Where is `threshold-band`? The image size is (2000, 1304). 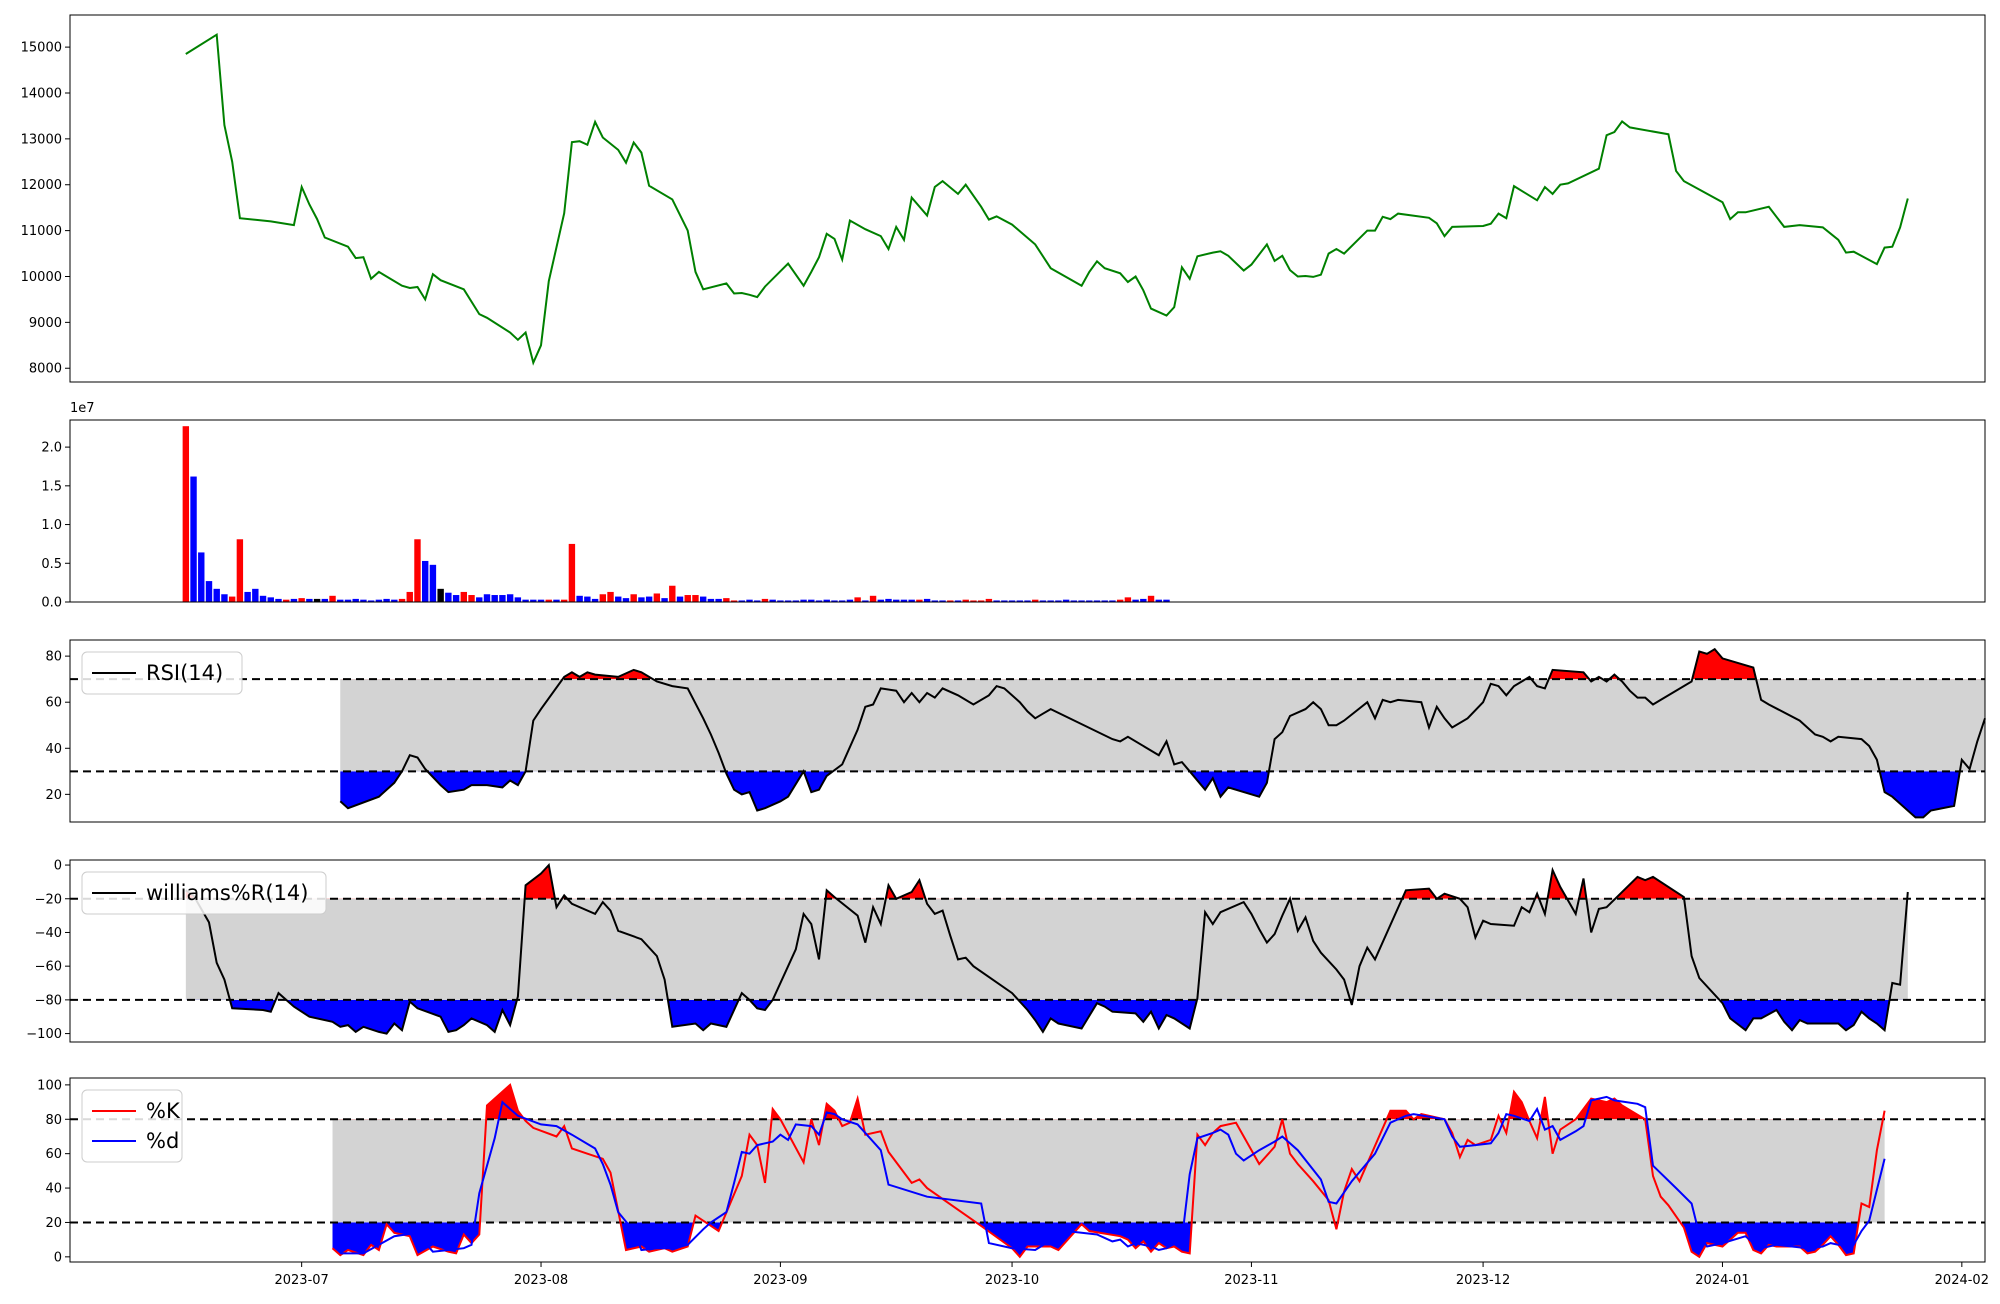 threshold-band is located at coordinates (1162, 725).